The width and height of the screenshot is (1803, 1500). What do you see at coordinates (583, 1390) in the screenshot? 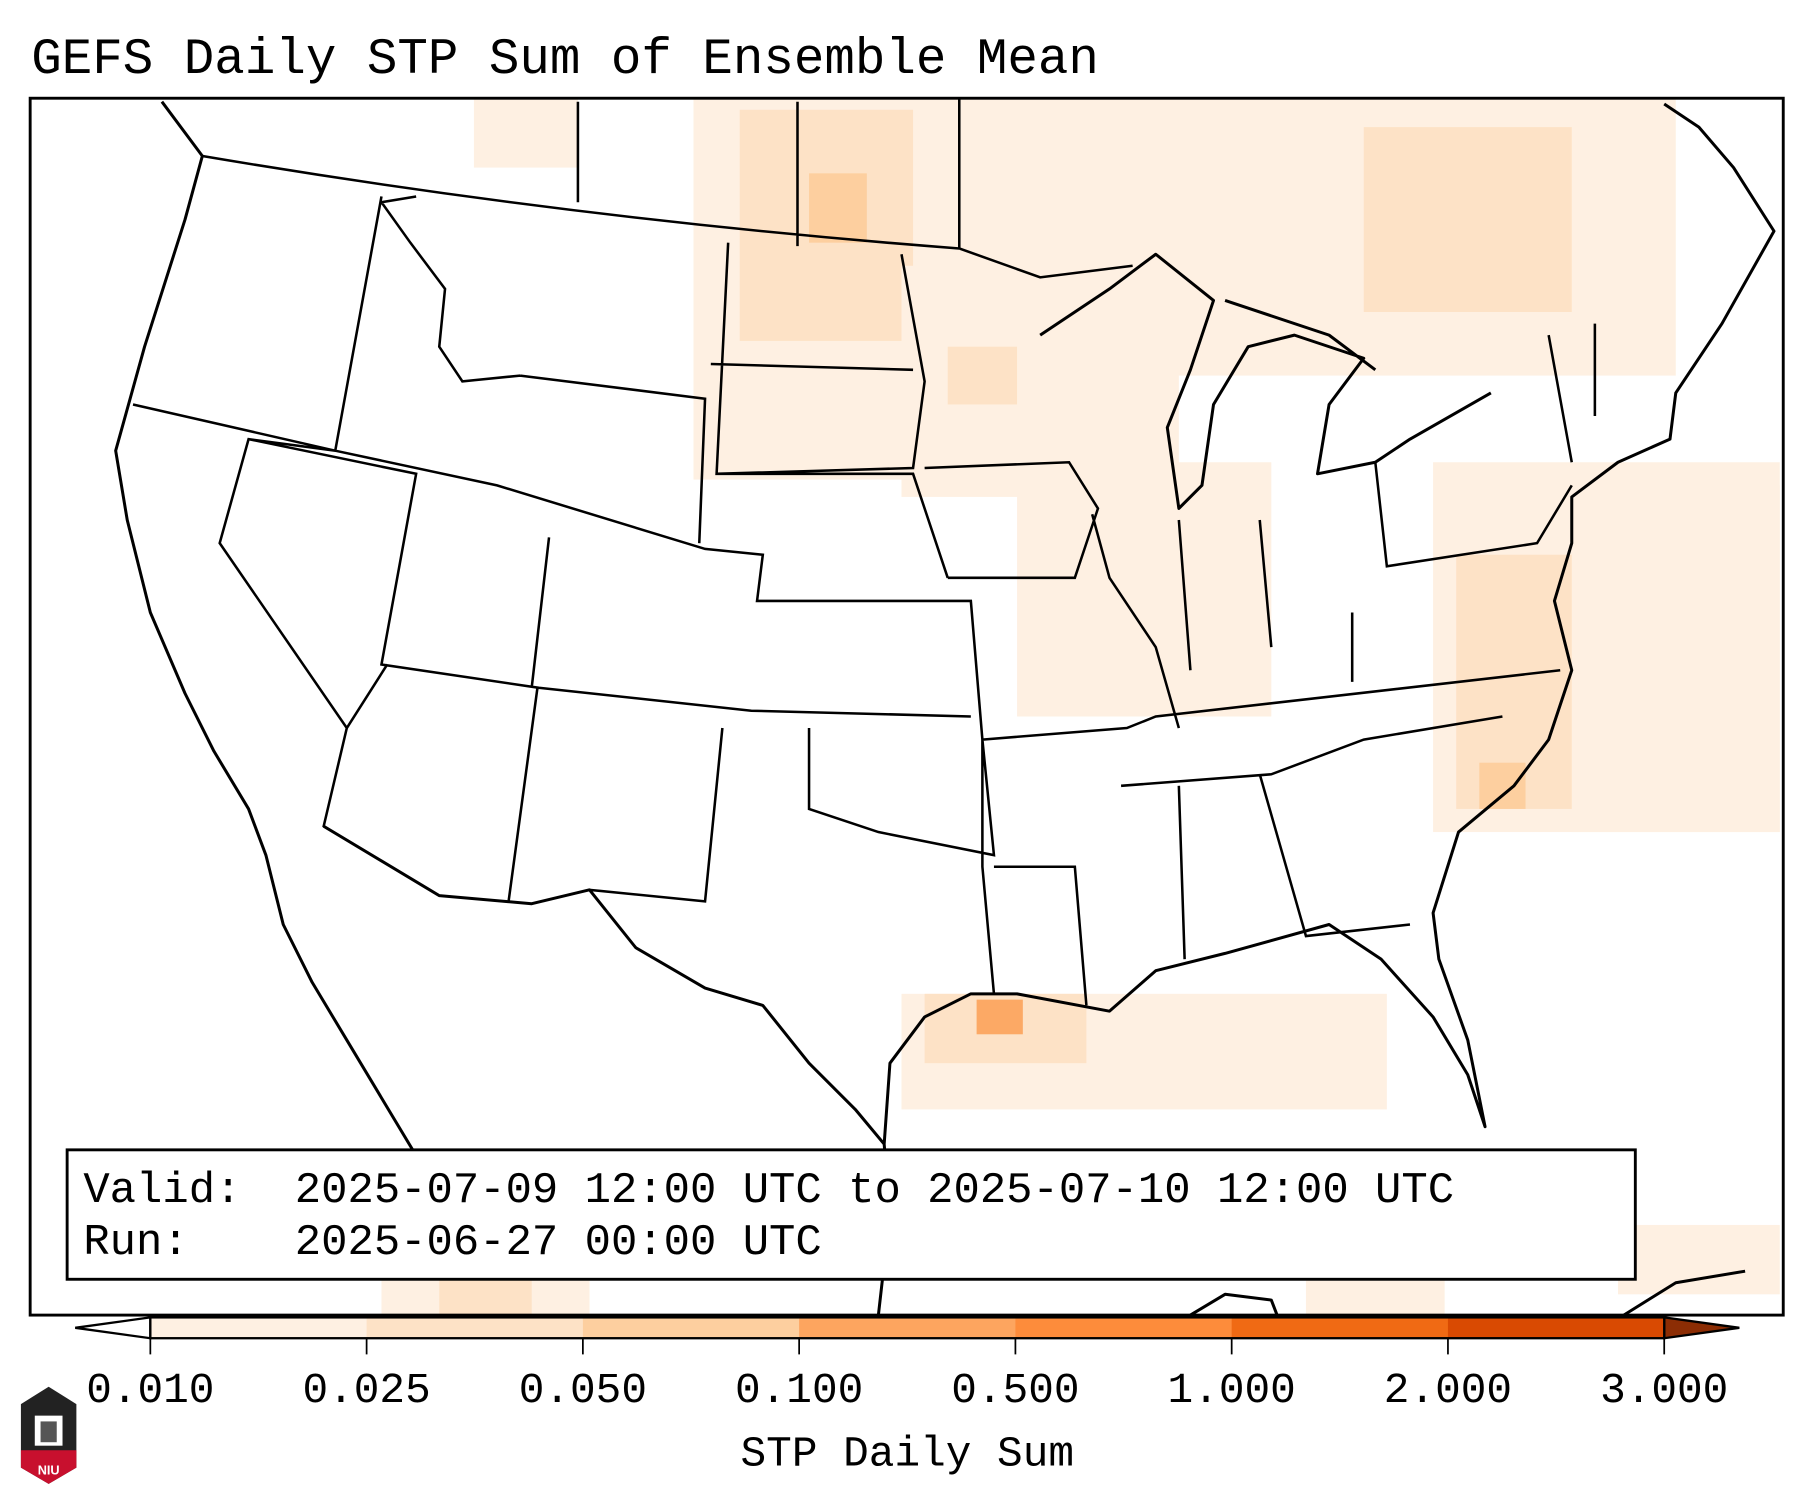
I see `colorbar-tick-label: 0.050` at bounding box center [583, 1390].